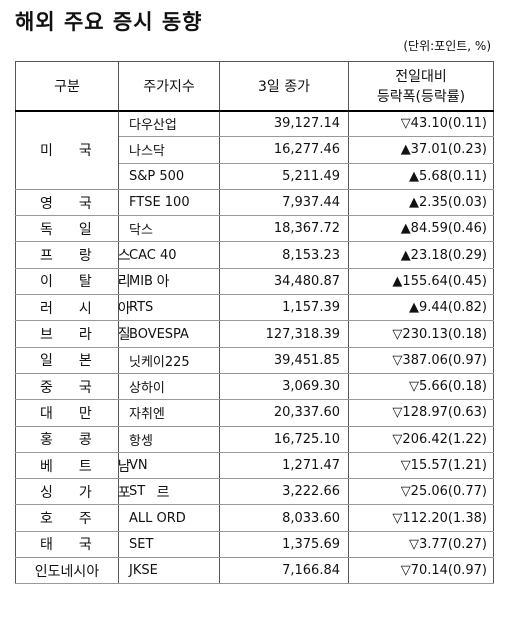 The image size is (505, 622). What do you see at coordinates (169, 360) in the screenshot?
I see `index-cell: 닛케이225` at bounding box center [169, 360].